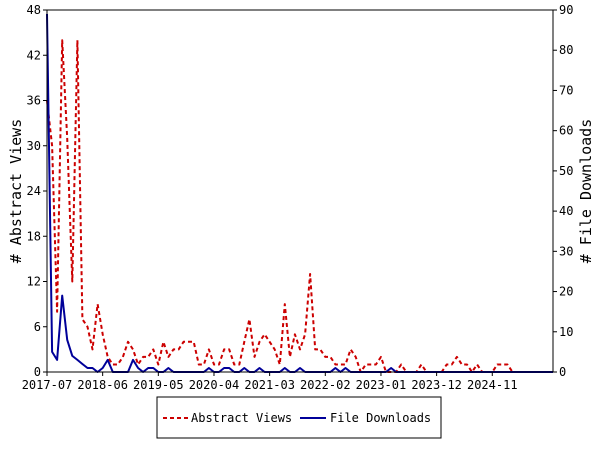 Image resolution: width=600 pixels, height=455 pixels. What do you see at coordinates (34, 101) in the screenshot?
I see `left-tick-label: 36` at bounding box center [34, 101].